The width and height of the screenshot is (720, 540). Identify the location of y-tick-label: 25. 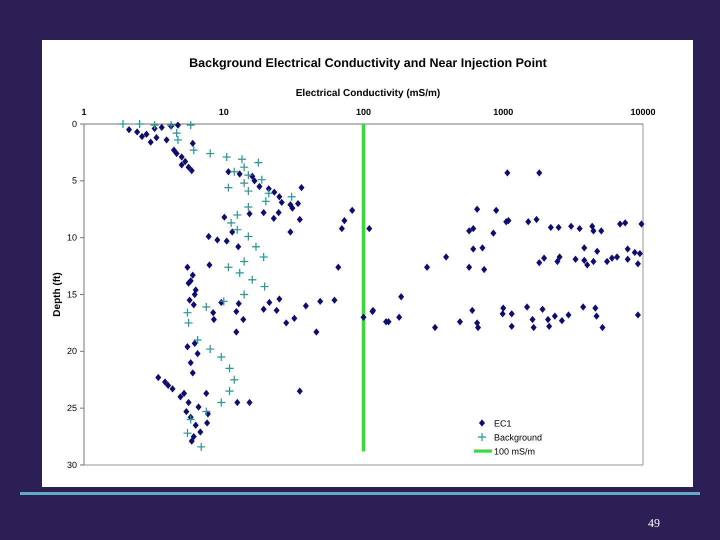
(71, 408).